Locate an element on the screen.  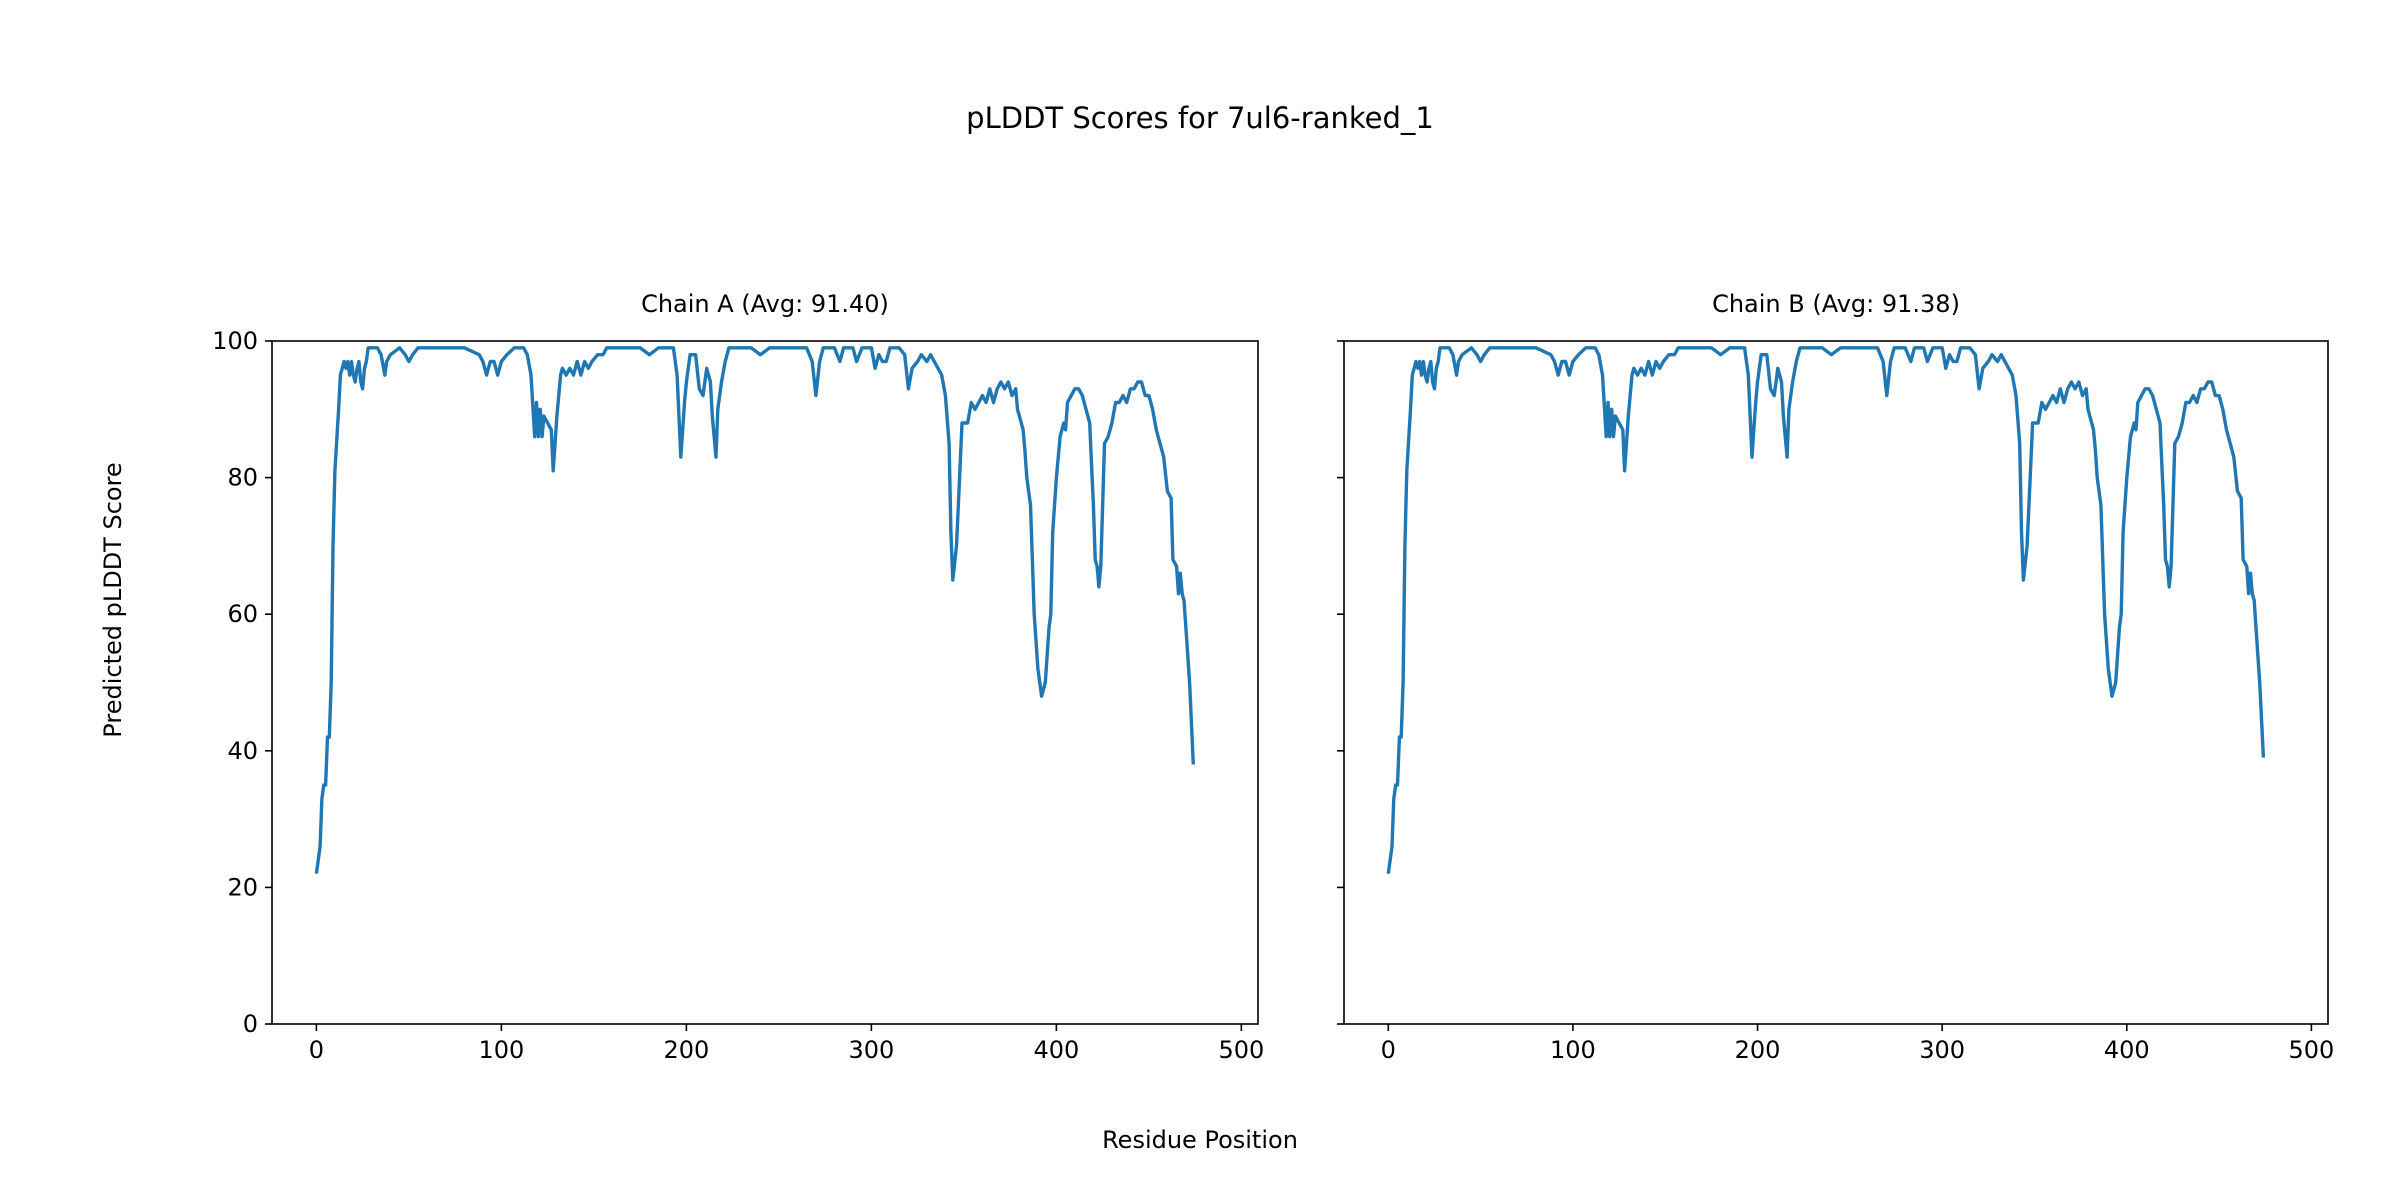
panel-title: Chain A (Avg: 91.40) is located at coordinates (765, 304).